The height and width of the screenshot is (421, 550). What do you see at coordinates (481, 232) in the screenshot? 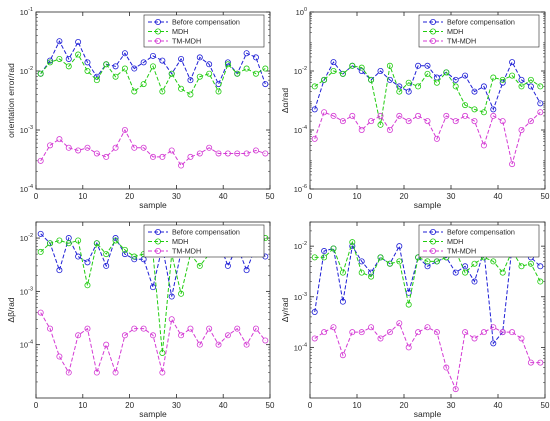
I see `legend-label: Before compensation` at bounding box center [481, 232].